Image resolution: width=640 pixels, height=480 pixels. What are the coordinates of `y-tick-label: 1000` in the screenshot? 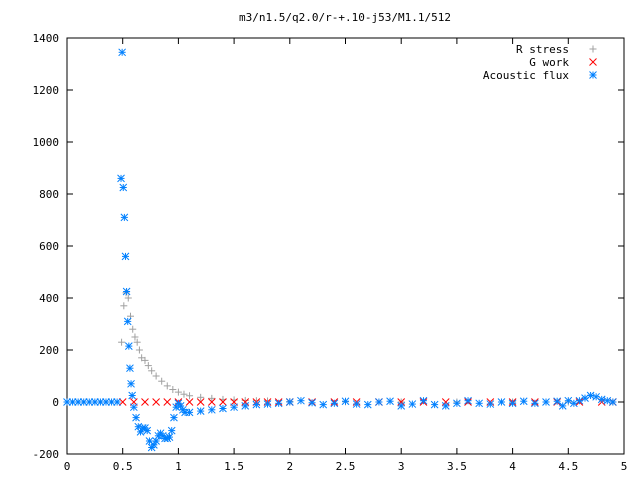 It's located at (46, 142).